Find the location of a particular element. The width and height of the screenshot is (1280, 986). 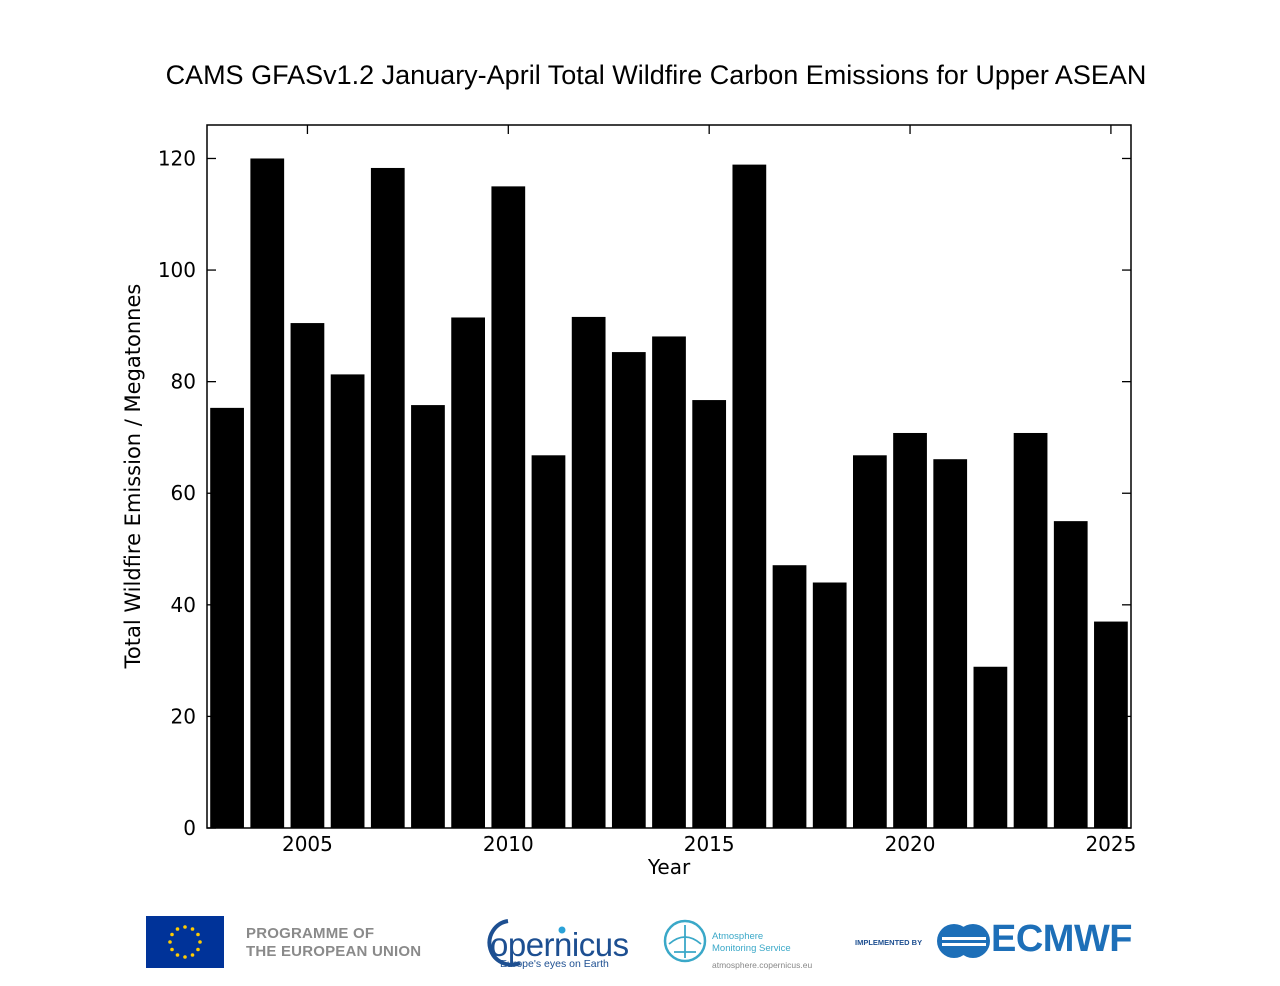

copernicus-logo is located at coordinates (526, 943).